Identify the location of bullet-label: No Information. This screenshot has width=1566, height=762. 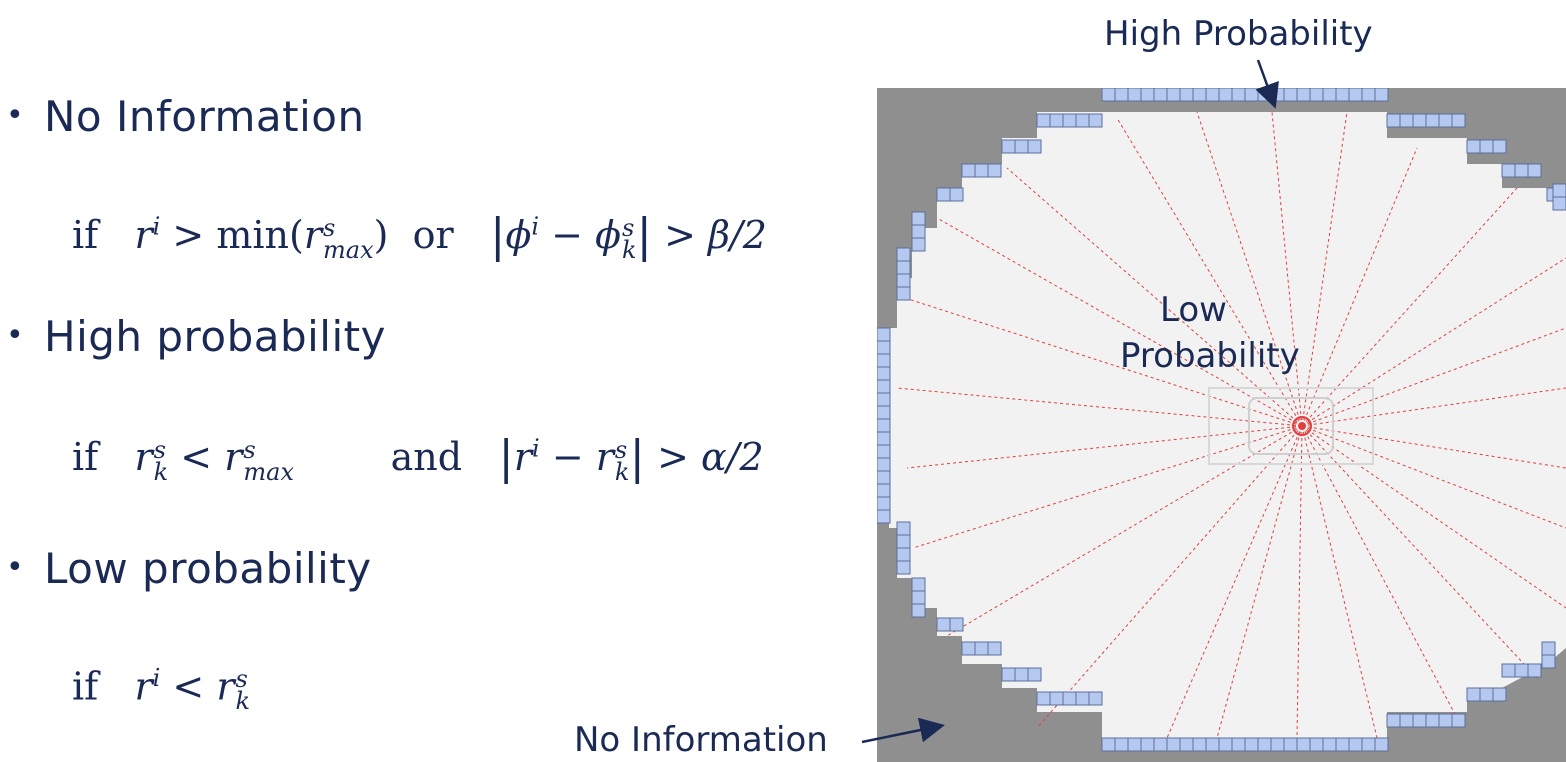
(204, 116).